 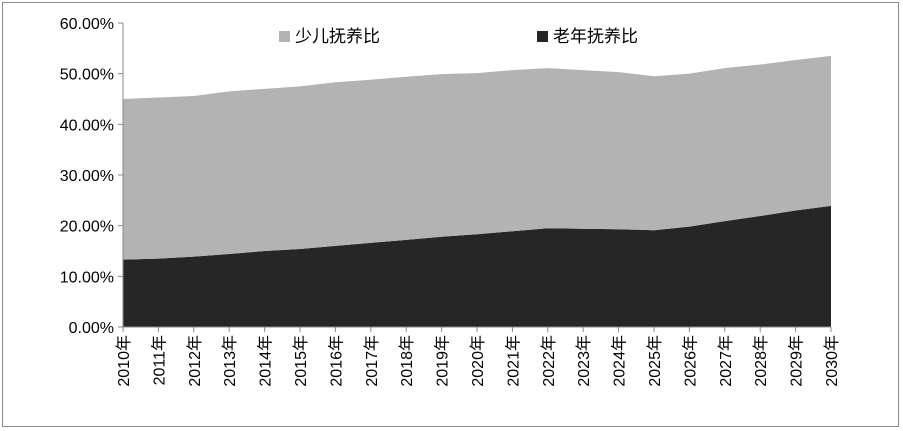 I want to click on x-tick-label: 2022年, so click(x=549, y=361).